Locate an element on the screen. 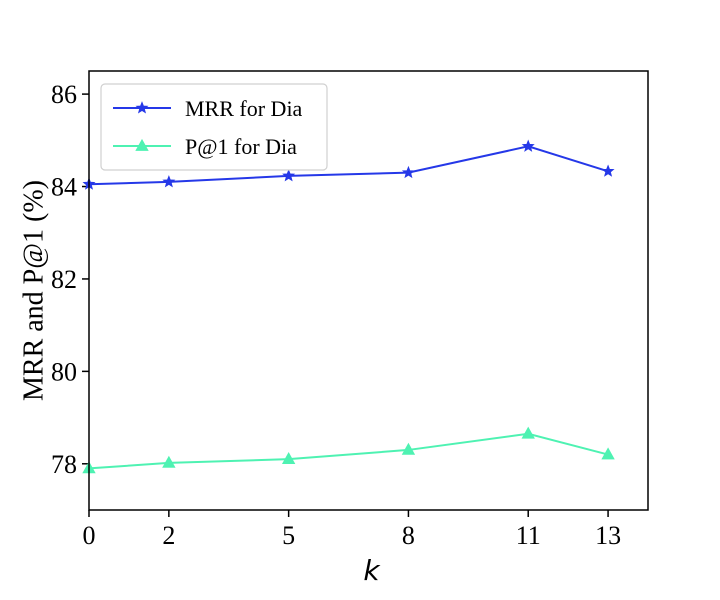 Image resolution: width=720 pixels, height=600 pixels. y-tick-label: 86 is located at coordinates (64, 94).